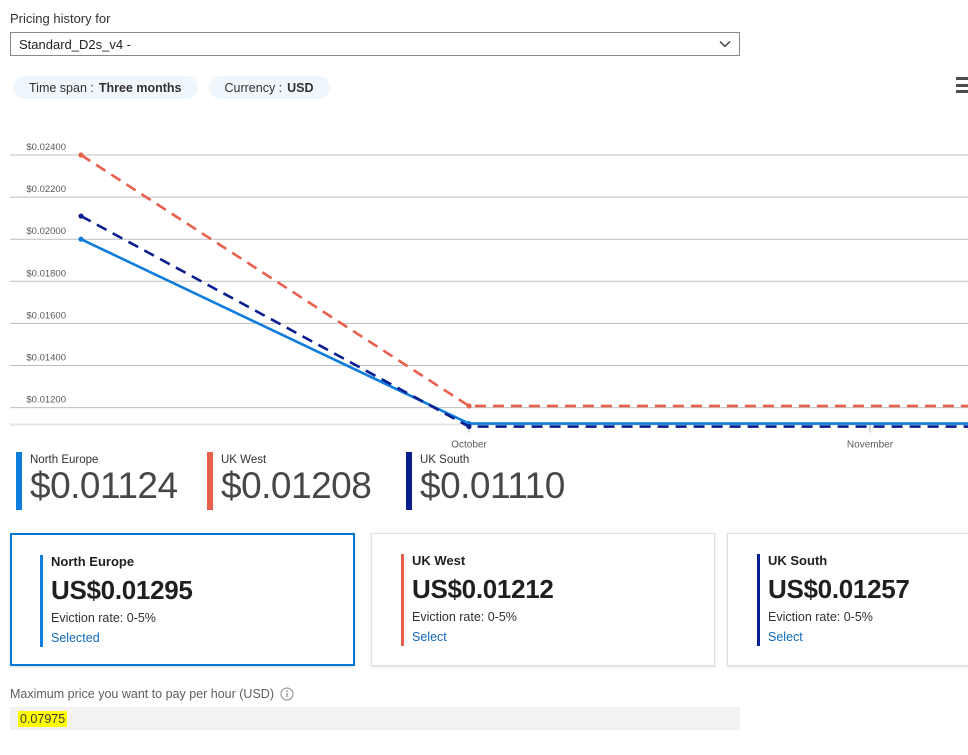 The width and height of the screenshot is (968, 755). Describe the element at coordinates (725, 44) in the screenshot. I see `chevron-down-icon` at that location.